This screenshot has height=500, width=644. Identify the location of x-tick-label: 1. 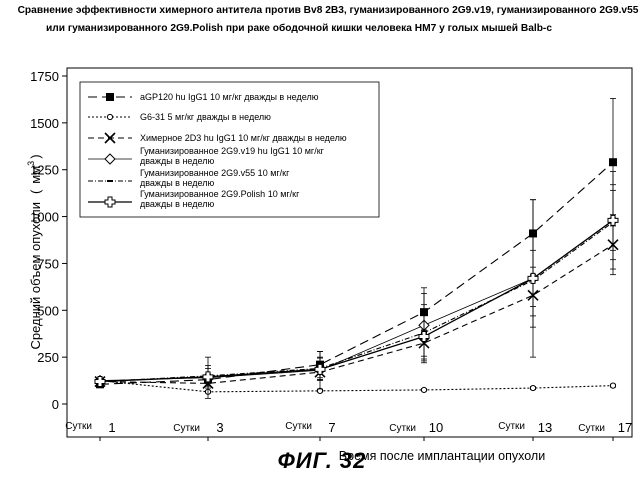
(111, 427).